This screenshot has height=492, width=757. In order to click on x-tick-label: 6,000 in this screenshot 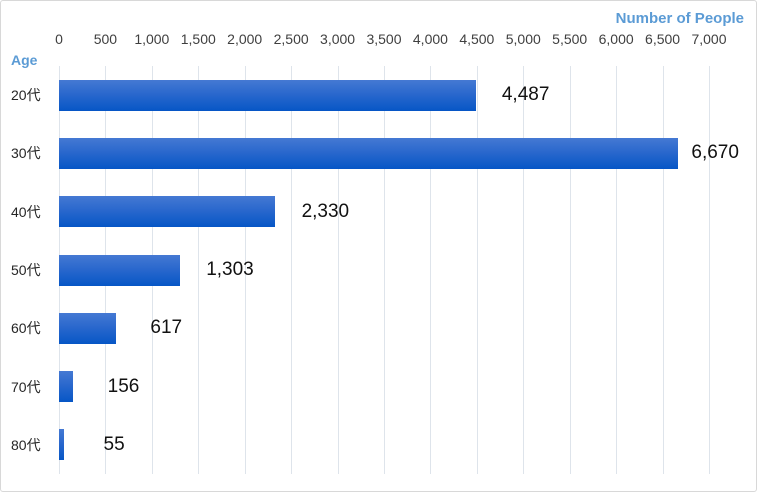, I will do `click(616, 39)`.